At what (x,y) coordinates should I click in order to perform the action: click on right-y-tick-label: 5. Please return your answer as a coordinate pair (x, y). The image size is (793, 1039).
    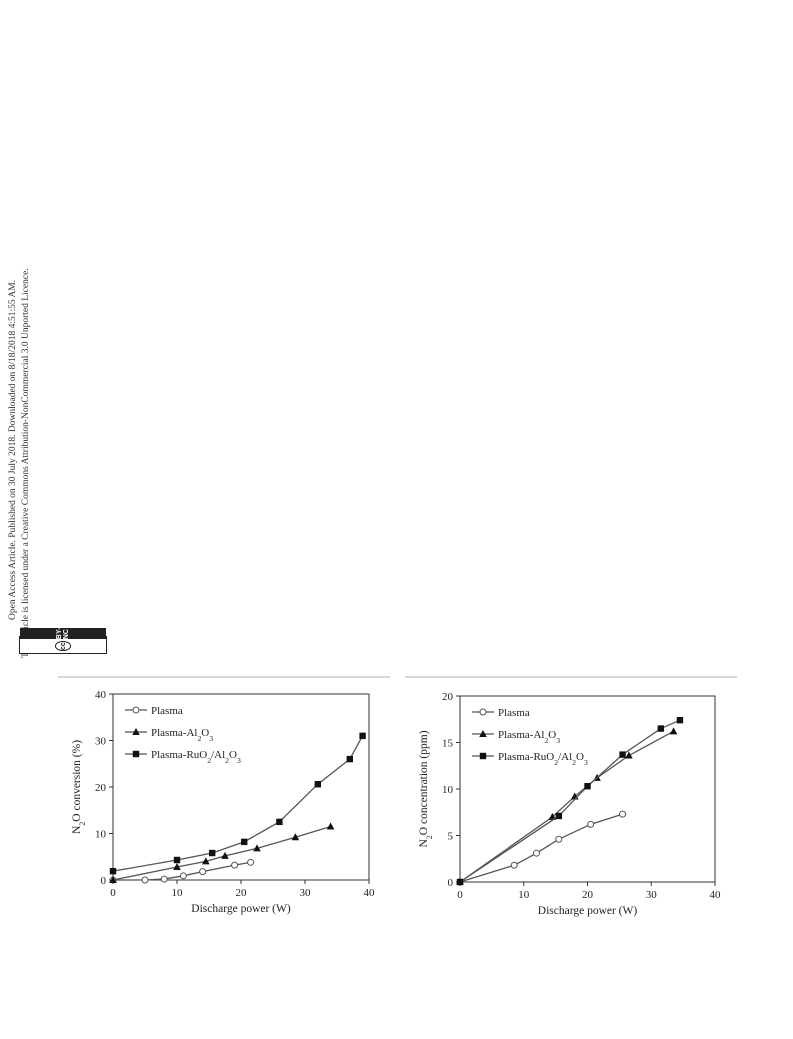
    Looking at the image, I should click on (451, 837).